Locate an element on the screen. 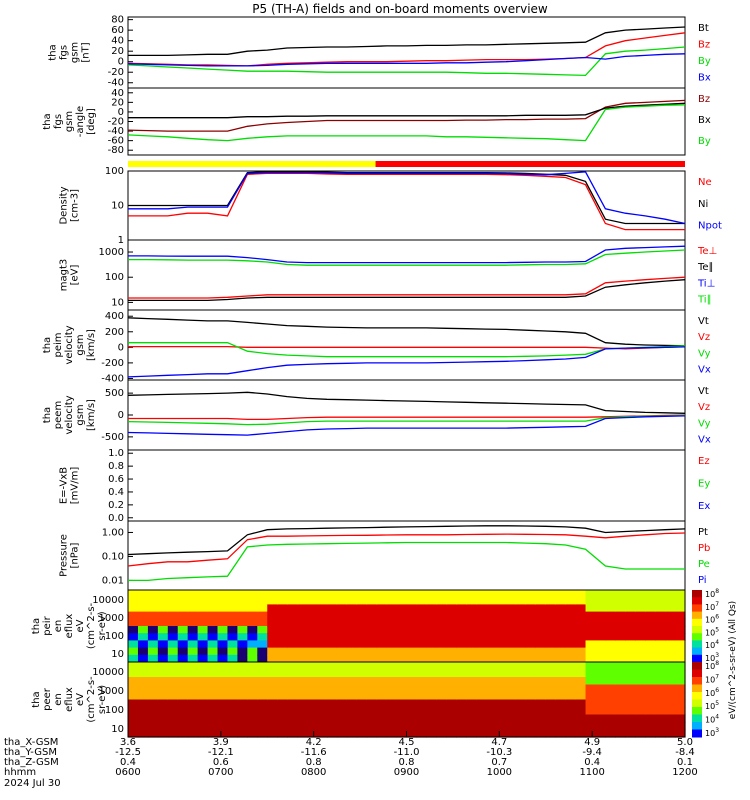  ylabel-line: peer is located at coordinates (47, 699).